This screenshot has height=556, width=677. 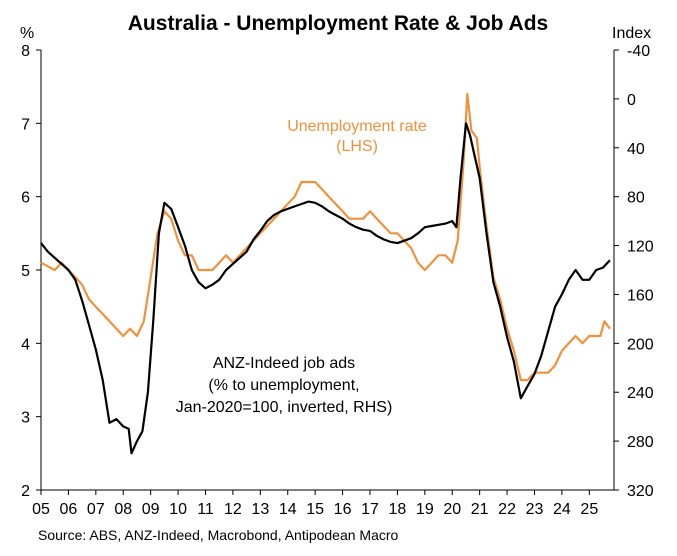 What do you see at coordinates (25, 271) in the screenshot?
I see `left-tick-label: 5` at bounding box center [25, 271].